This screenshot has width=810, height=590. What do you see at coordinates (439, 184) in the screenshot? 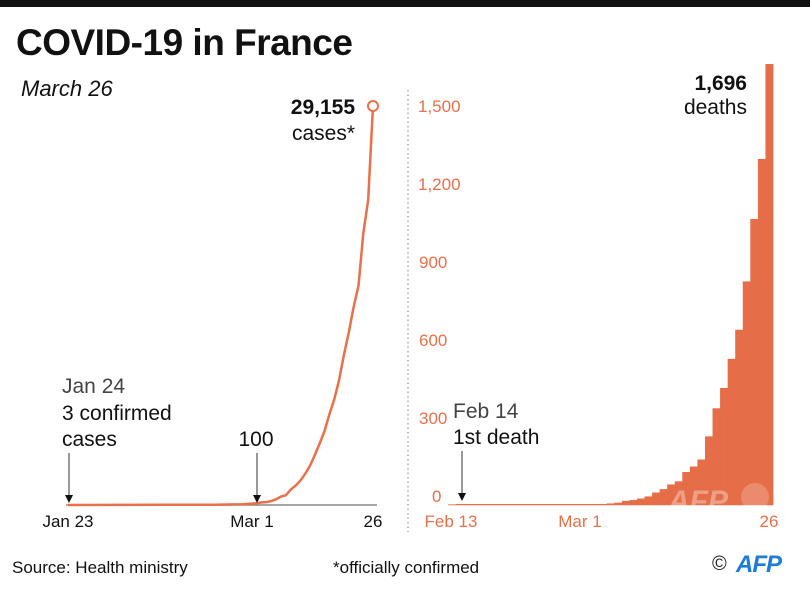
I see `deaths-y-tick-1200: 1,200` at bounding box center [439, 184].